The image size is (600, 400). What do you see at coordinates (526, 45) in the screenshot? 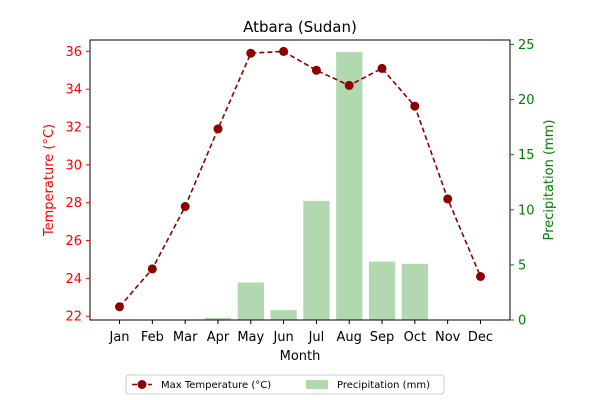
I see `y-right-tick-label: 25` at bounding box center [526, 45].